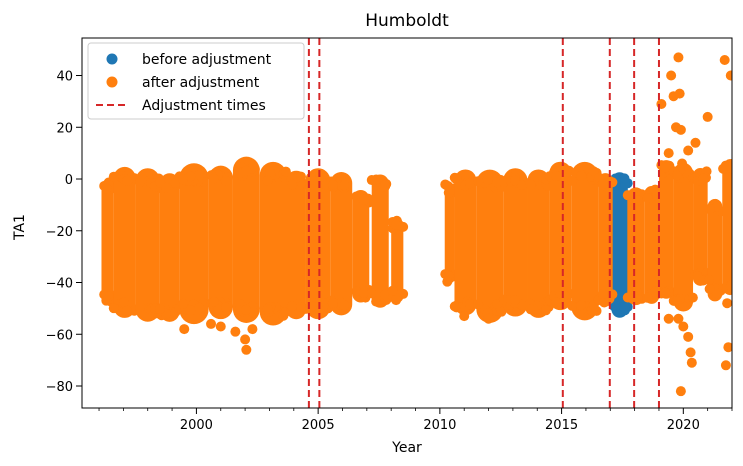 This screenshot has height=466, width=743. Describe the element at coordinates (407, 21) in the screenshot. I see `chart-title: Humboldt` at that location.